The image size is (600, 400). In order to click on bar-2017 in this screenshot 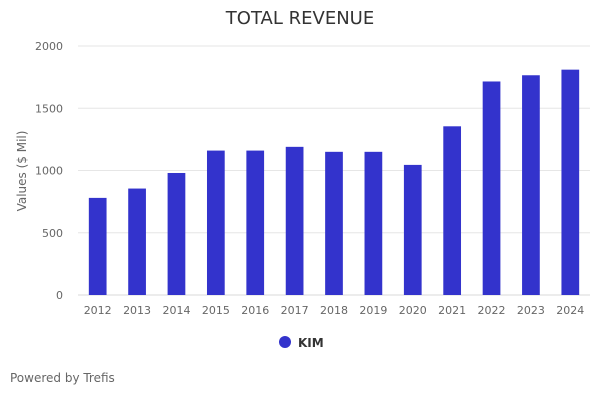, I will do `click(294, 220)`.